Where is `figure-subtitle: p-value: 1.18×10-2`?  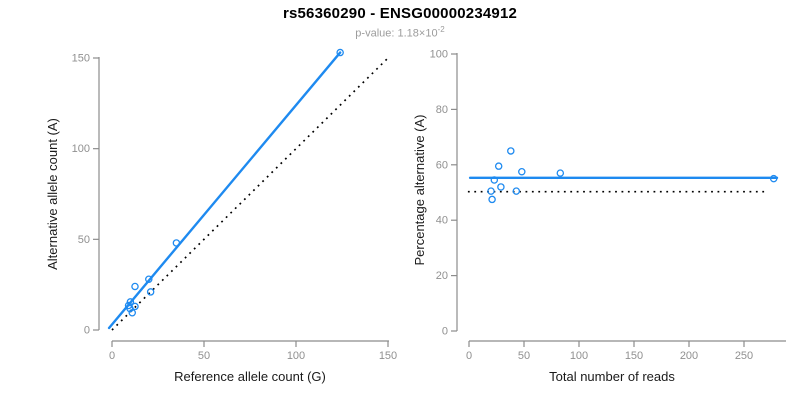 figure-subtitle: p-value: 1.18×10-2 is located at coordinates (400, 32).